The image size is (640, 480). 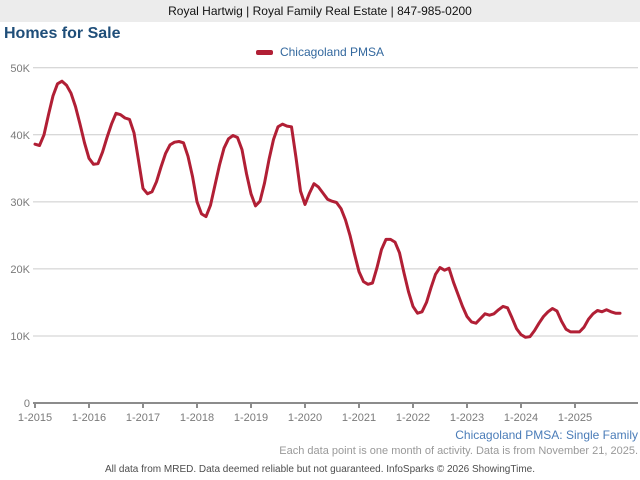 What do you see at coordinates (264, 52) in the screenshot?
I see `legend-line-swatch` at bounding box center [264, 52].